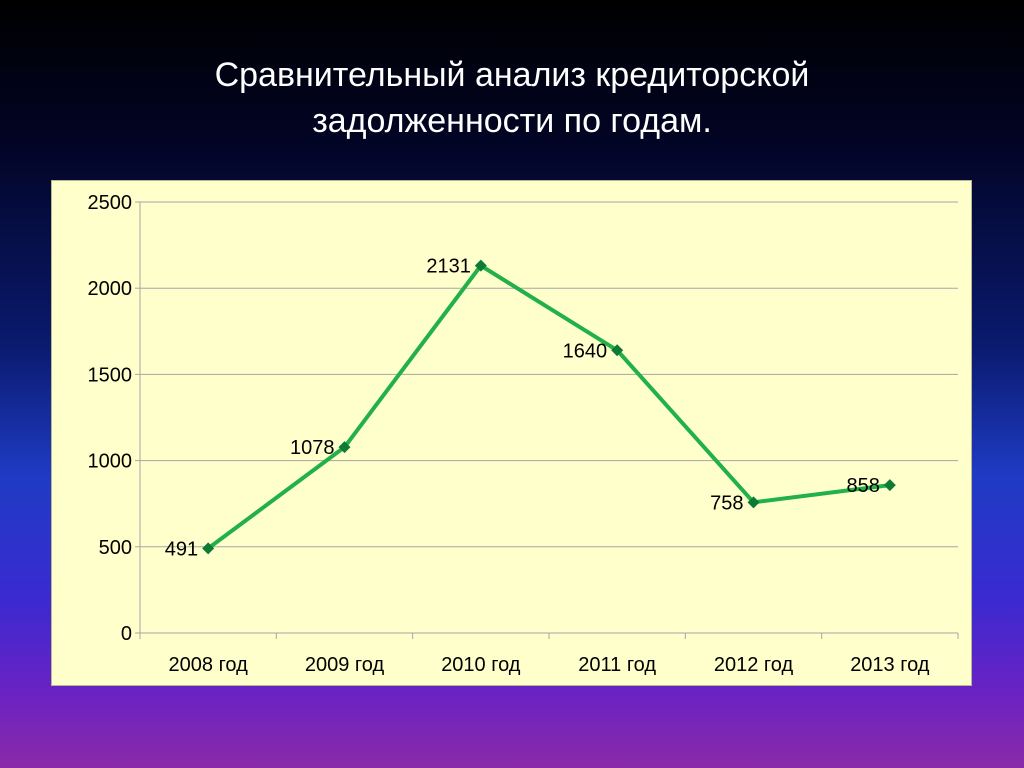  What do you see at coordinates (345, 665) in the screenshot?
I see `x-tick-label: 2009 год` at bounding box center [345, 665].